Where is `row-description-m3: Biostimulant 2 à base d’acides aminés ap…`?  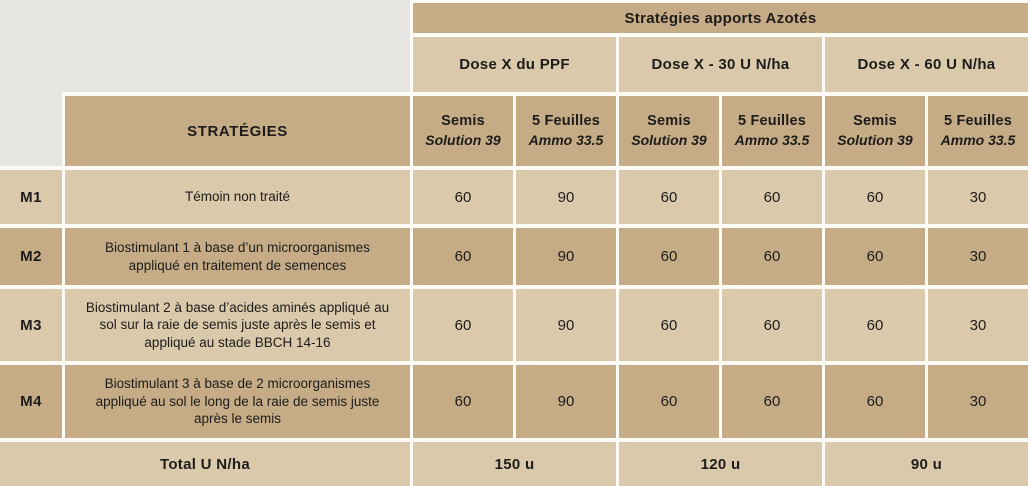
row-description-m3: Biostimulant 2 à base d’acides aminés ap… is located at coordinates (237, 325).